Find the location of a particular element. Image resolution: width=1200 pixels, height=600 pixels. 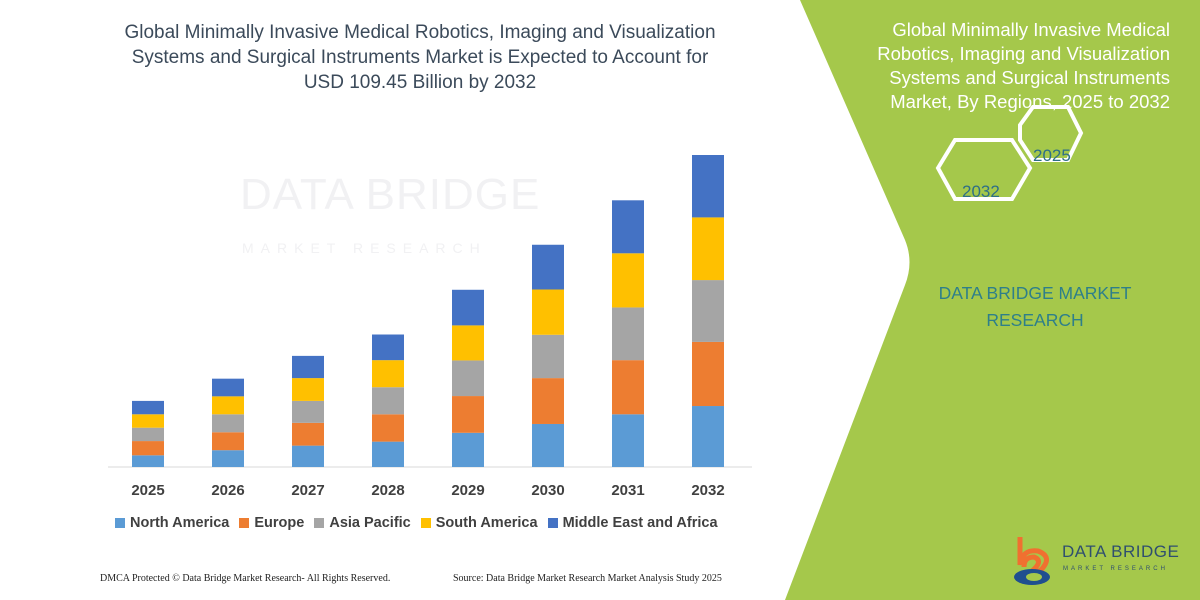

bar-segment-2032-europe is located at coordinates (708, 374).